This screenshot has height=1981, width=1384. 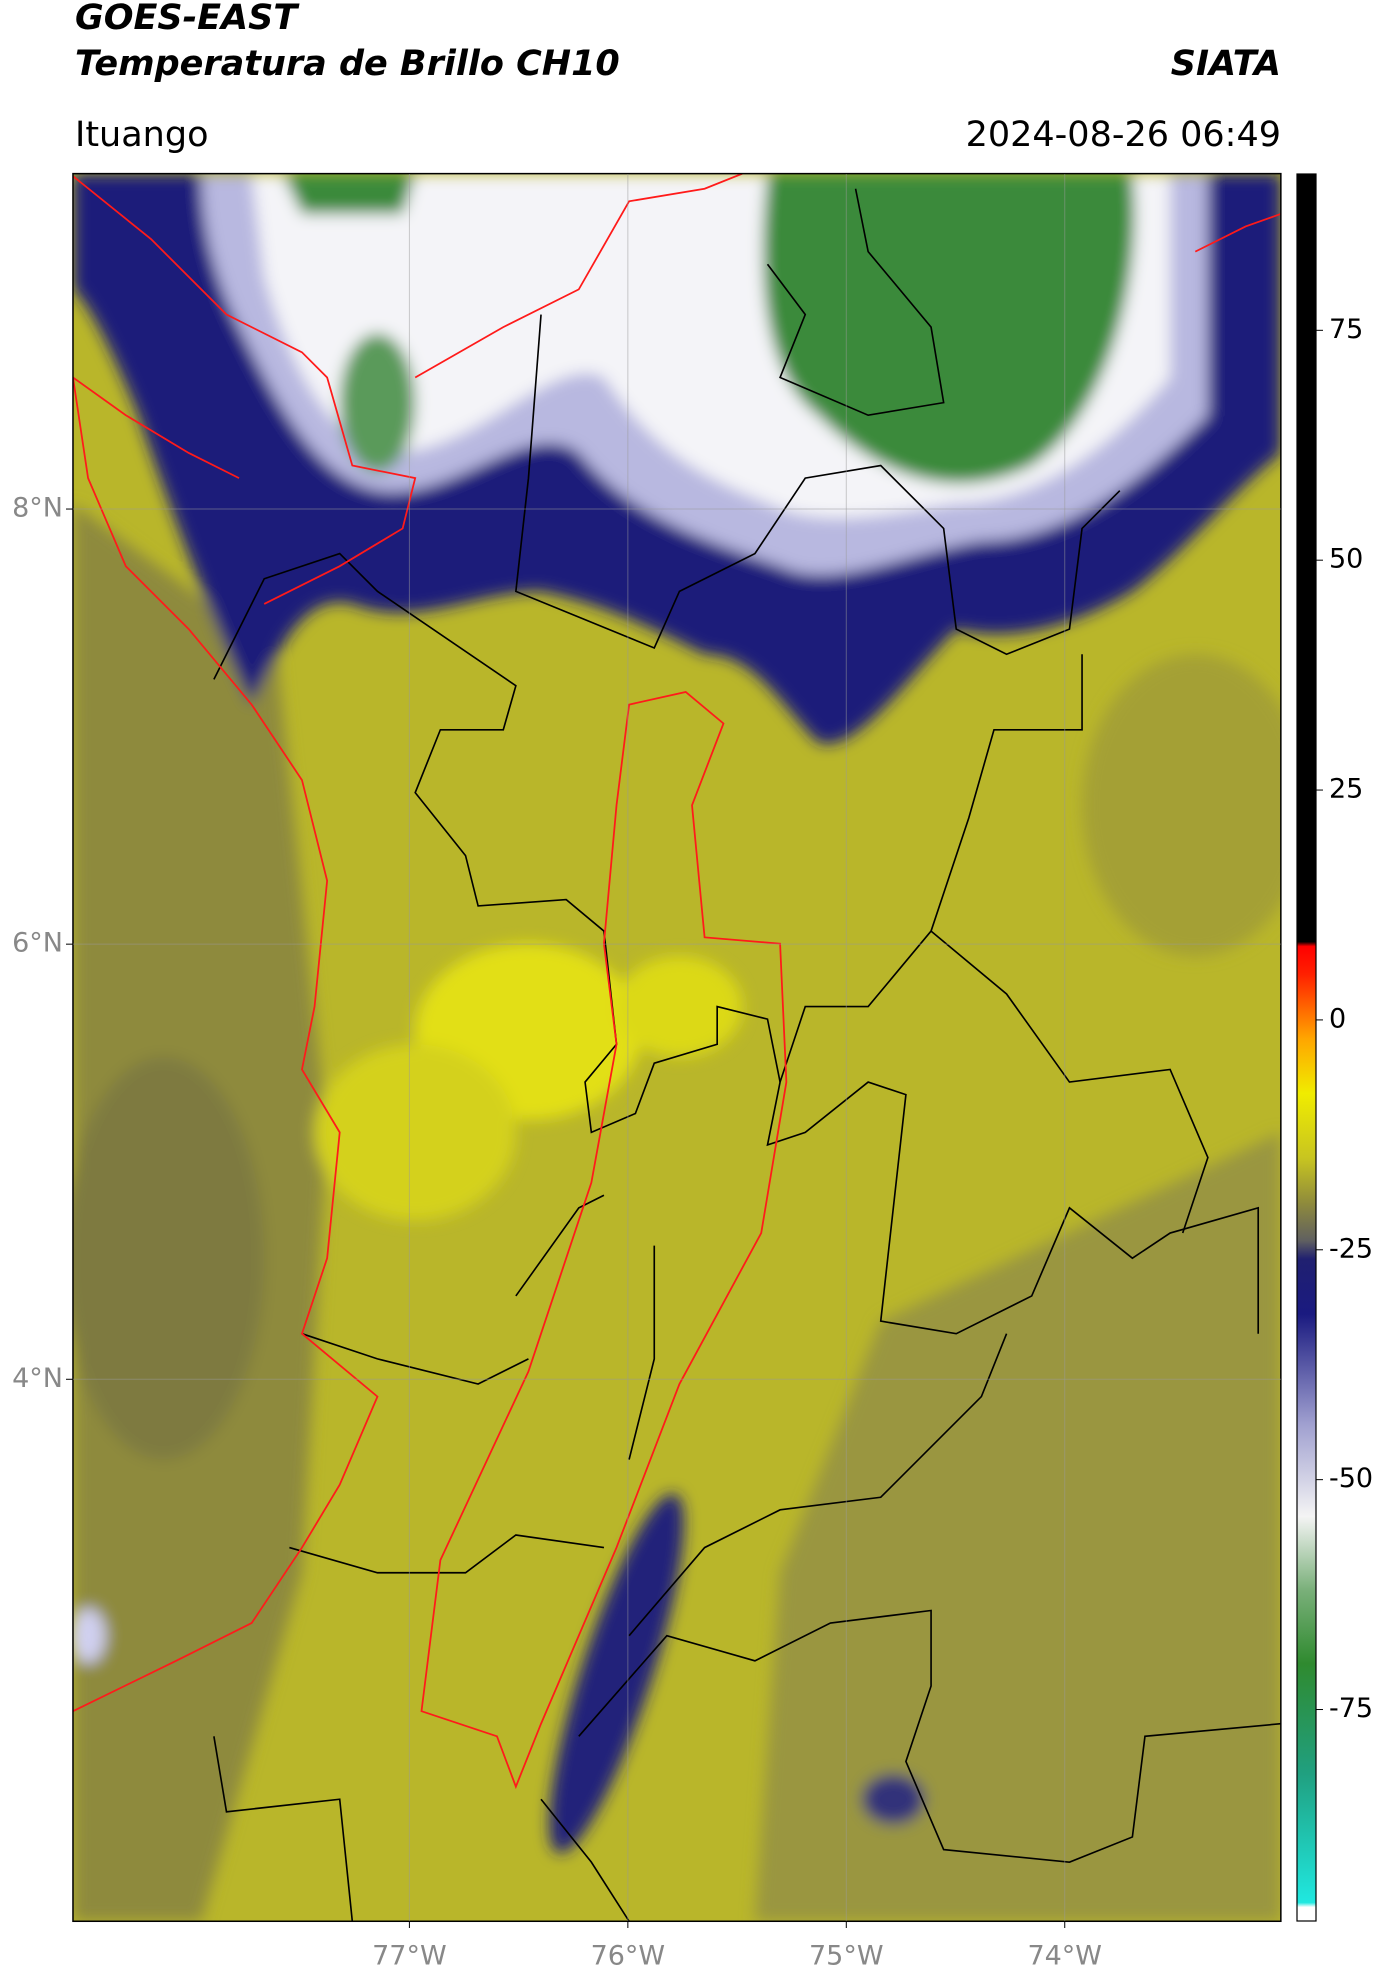 What do you see at coordinates (1346, 329) in the screenshot?
I see `colorbar-tick-label: 75` at bounding box center [1346, 329].